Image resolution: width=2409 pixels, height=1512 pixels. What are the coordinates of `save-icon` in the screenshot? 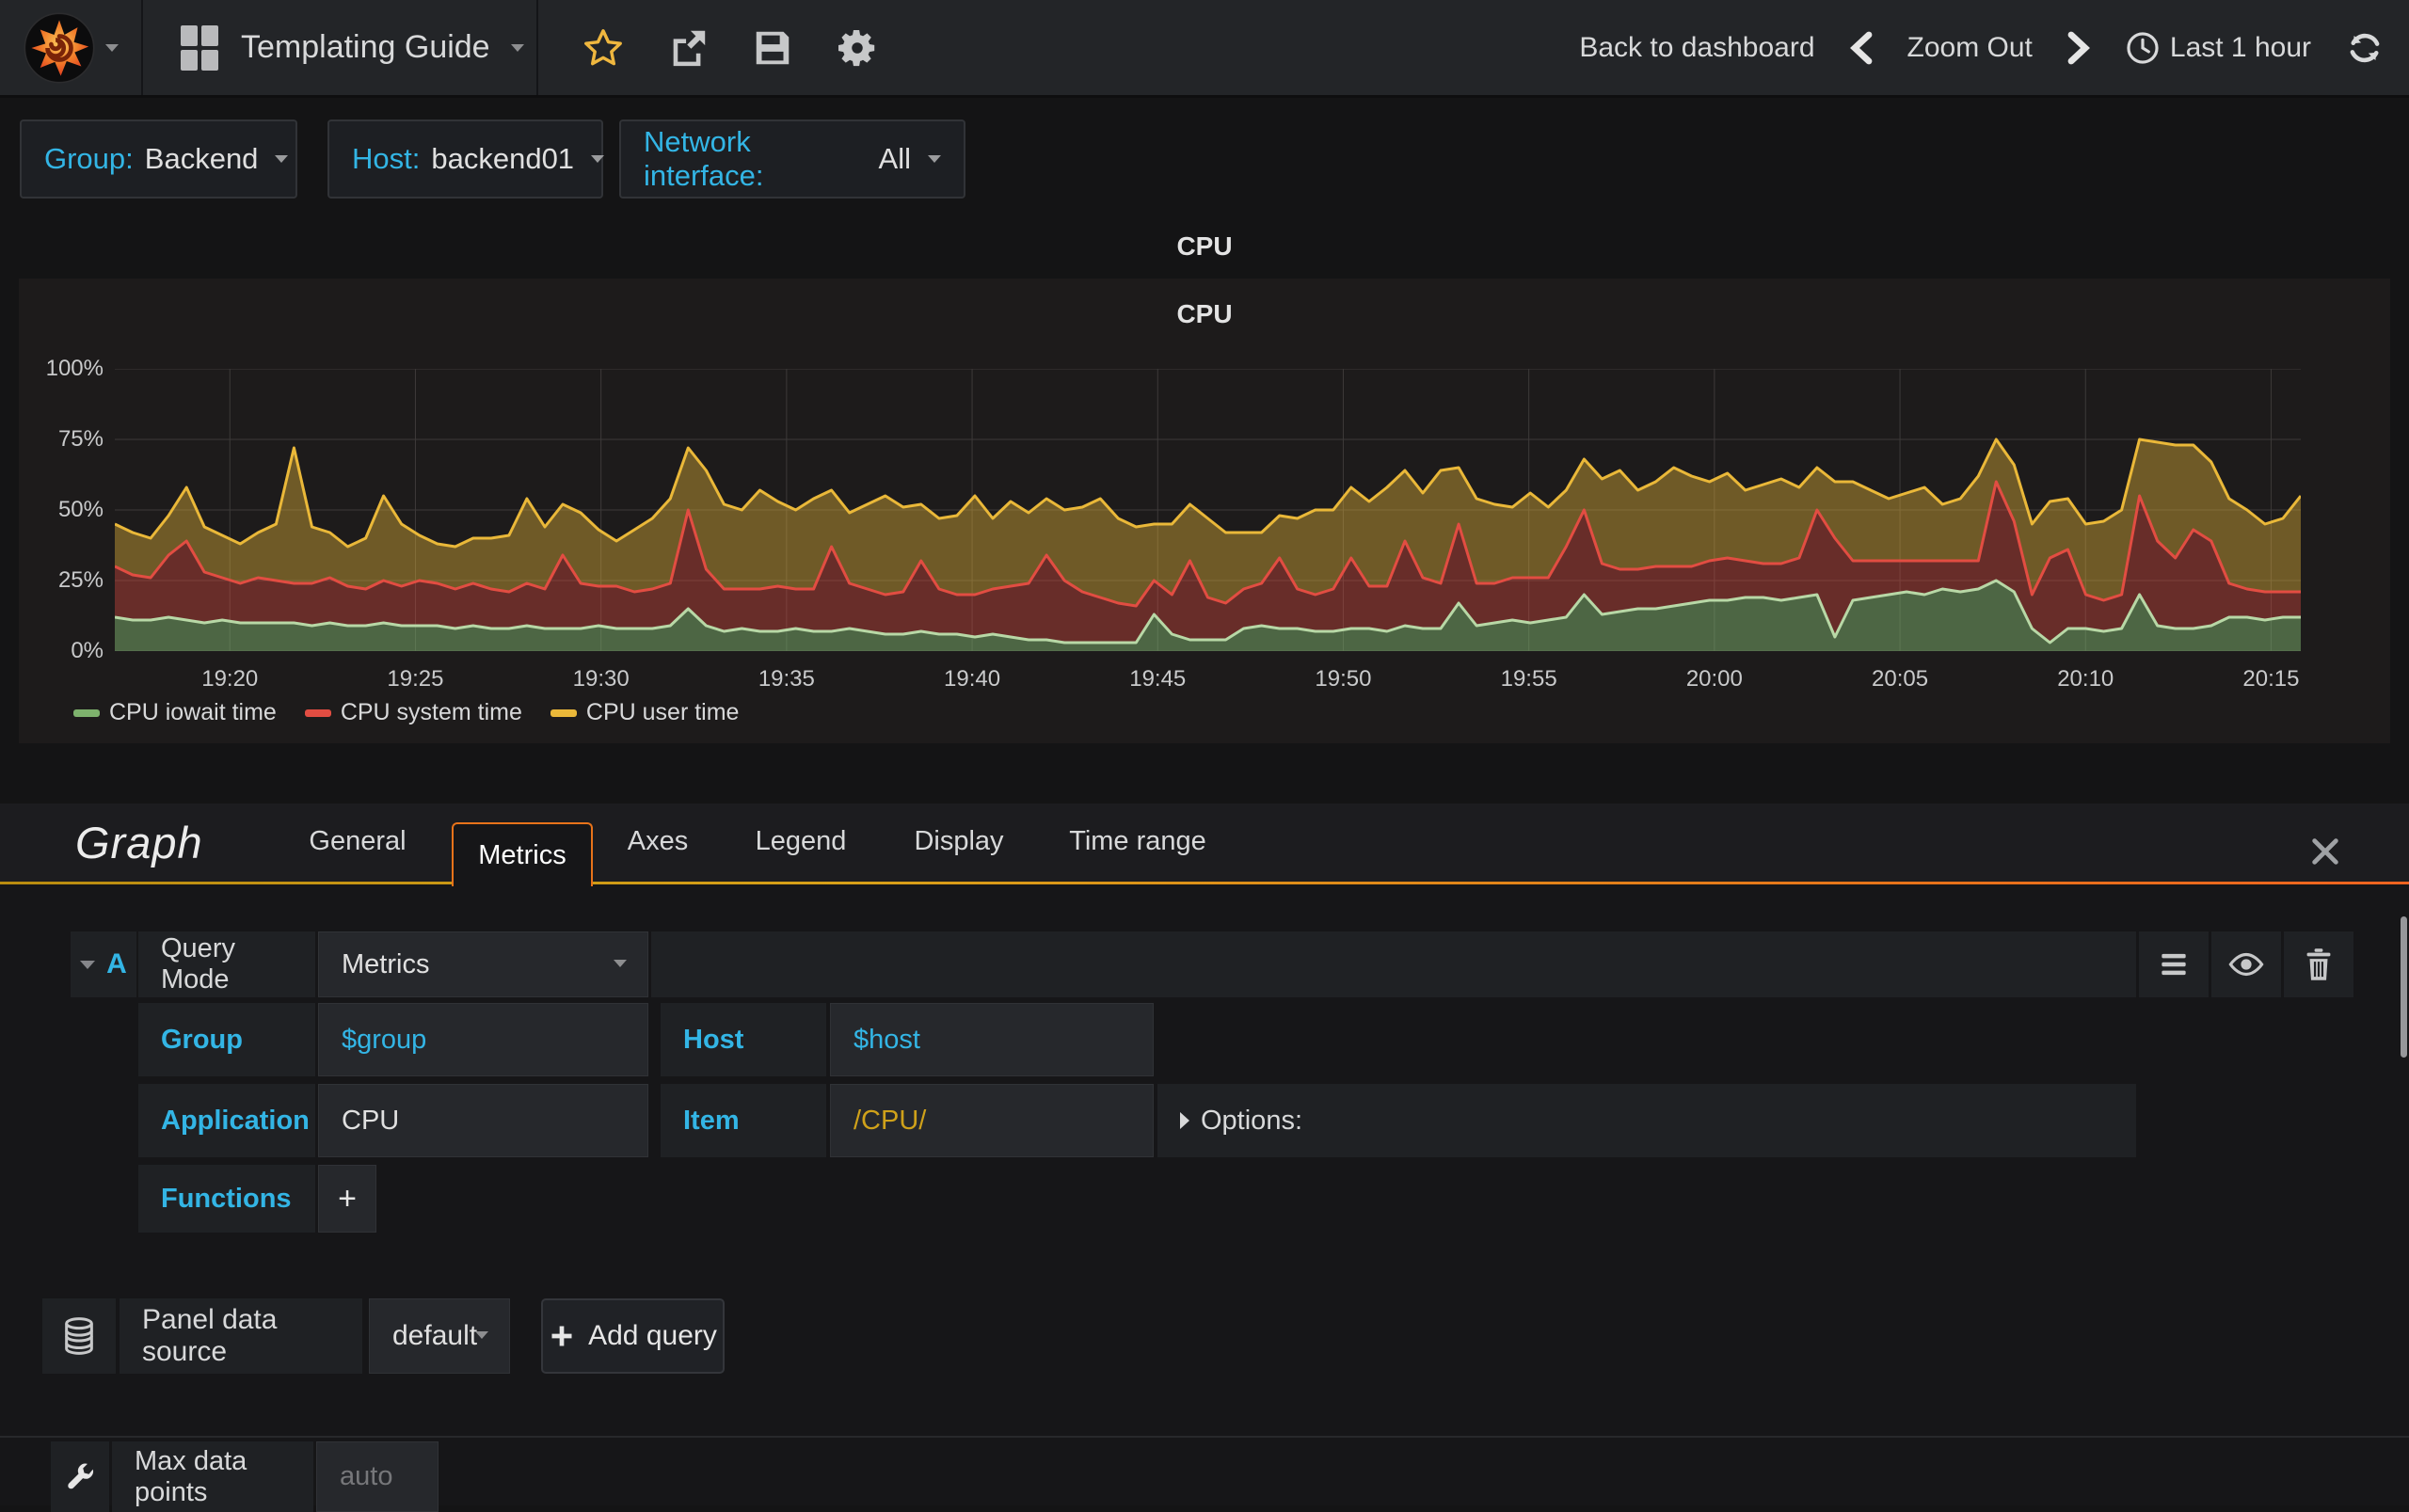 It's located at (773, 48).